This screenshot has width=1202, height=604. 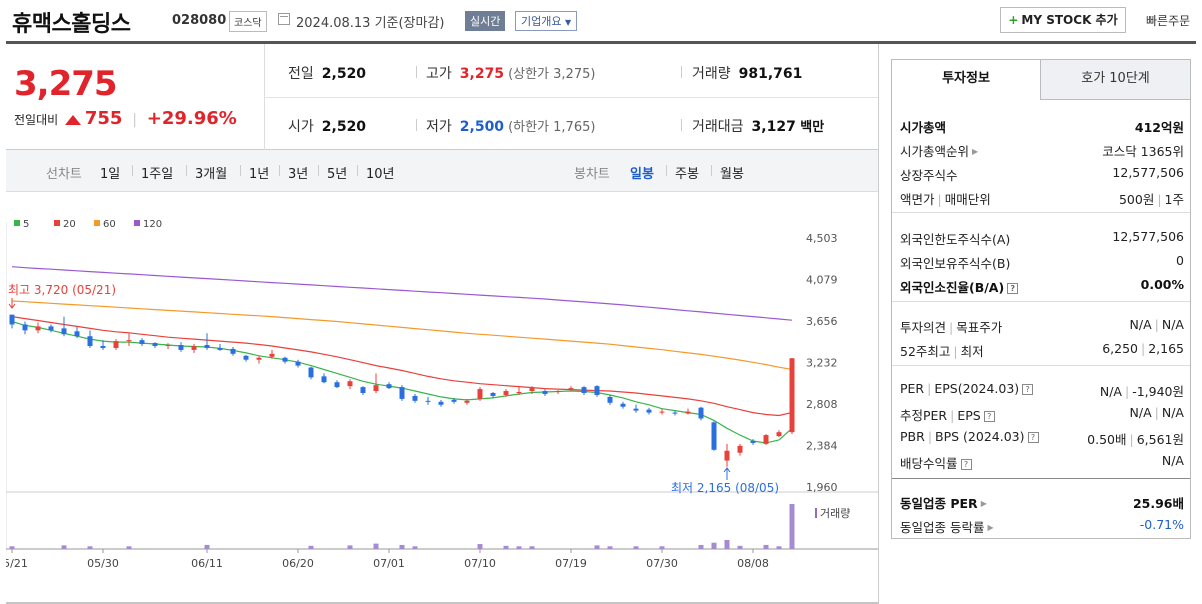 I want to click on invest-info-label: 외국인소진율(B/A)?, so click(x=959, y=286).